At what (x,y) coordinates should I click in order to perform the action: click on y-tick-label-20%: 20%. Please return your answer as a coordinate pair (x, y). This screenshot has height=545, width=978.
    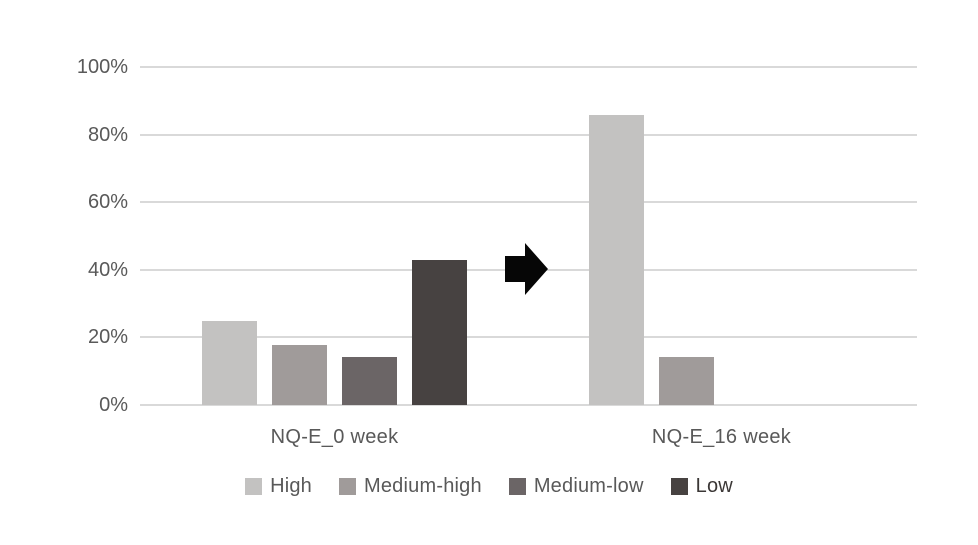
    Looking at the image, I should click on (107, 337).